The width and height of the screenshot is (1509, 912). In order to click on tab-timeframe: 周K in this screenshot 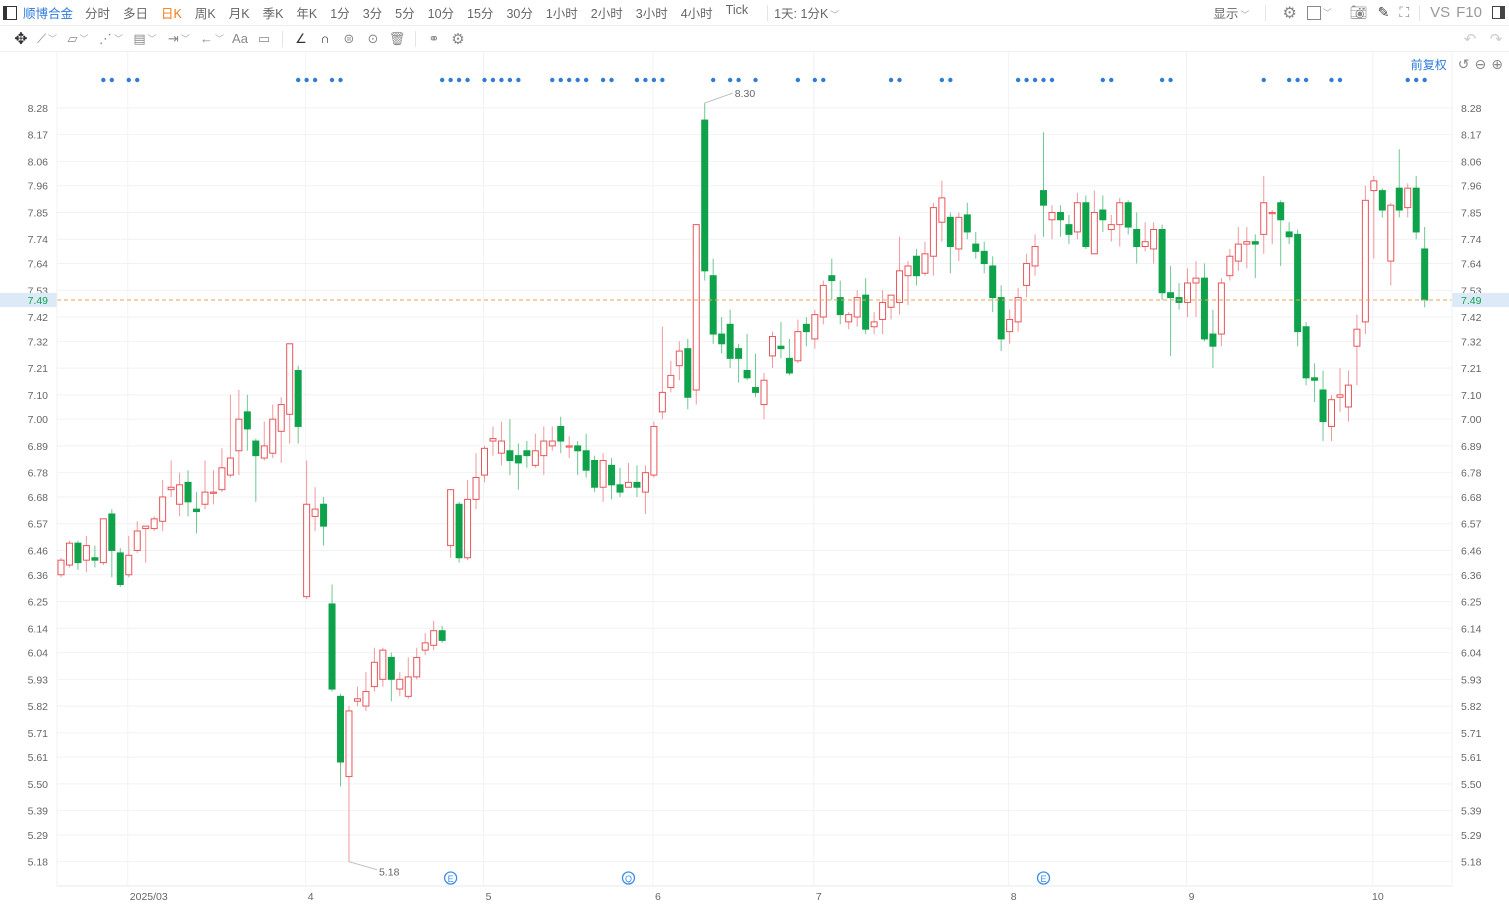, I will do `click(205, 14)`.